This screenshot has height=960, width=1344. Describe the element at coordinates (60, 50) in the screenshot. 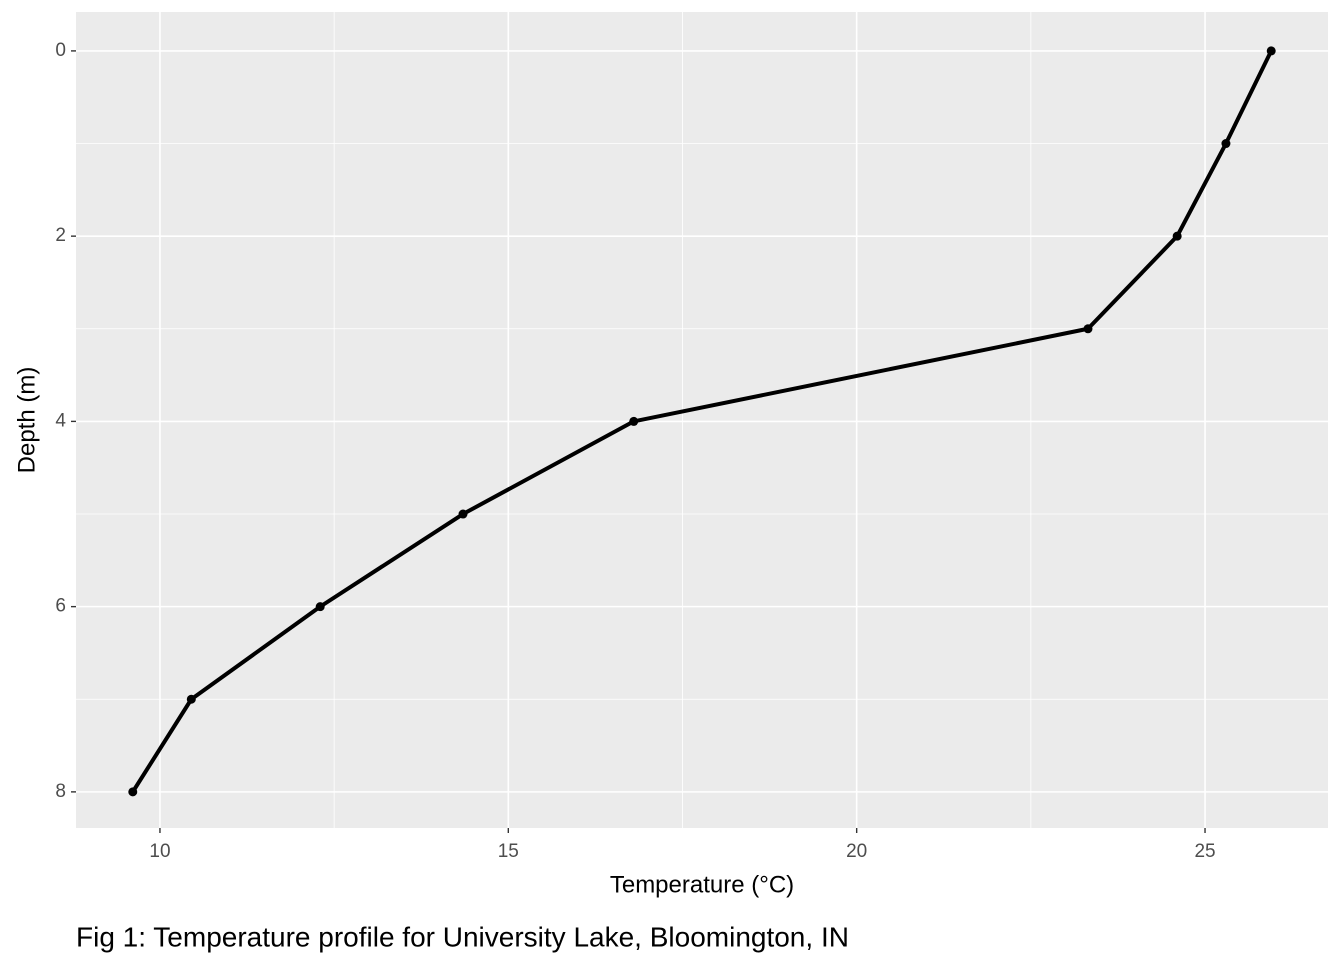

I see `y-tick-label: 0` at that location.